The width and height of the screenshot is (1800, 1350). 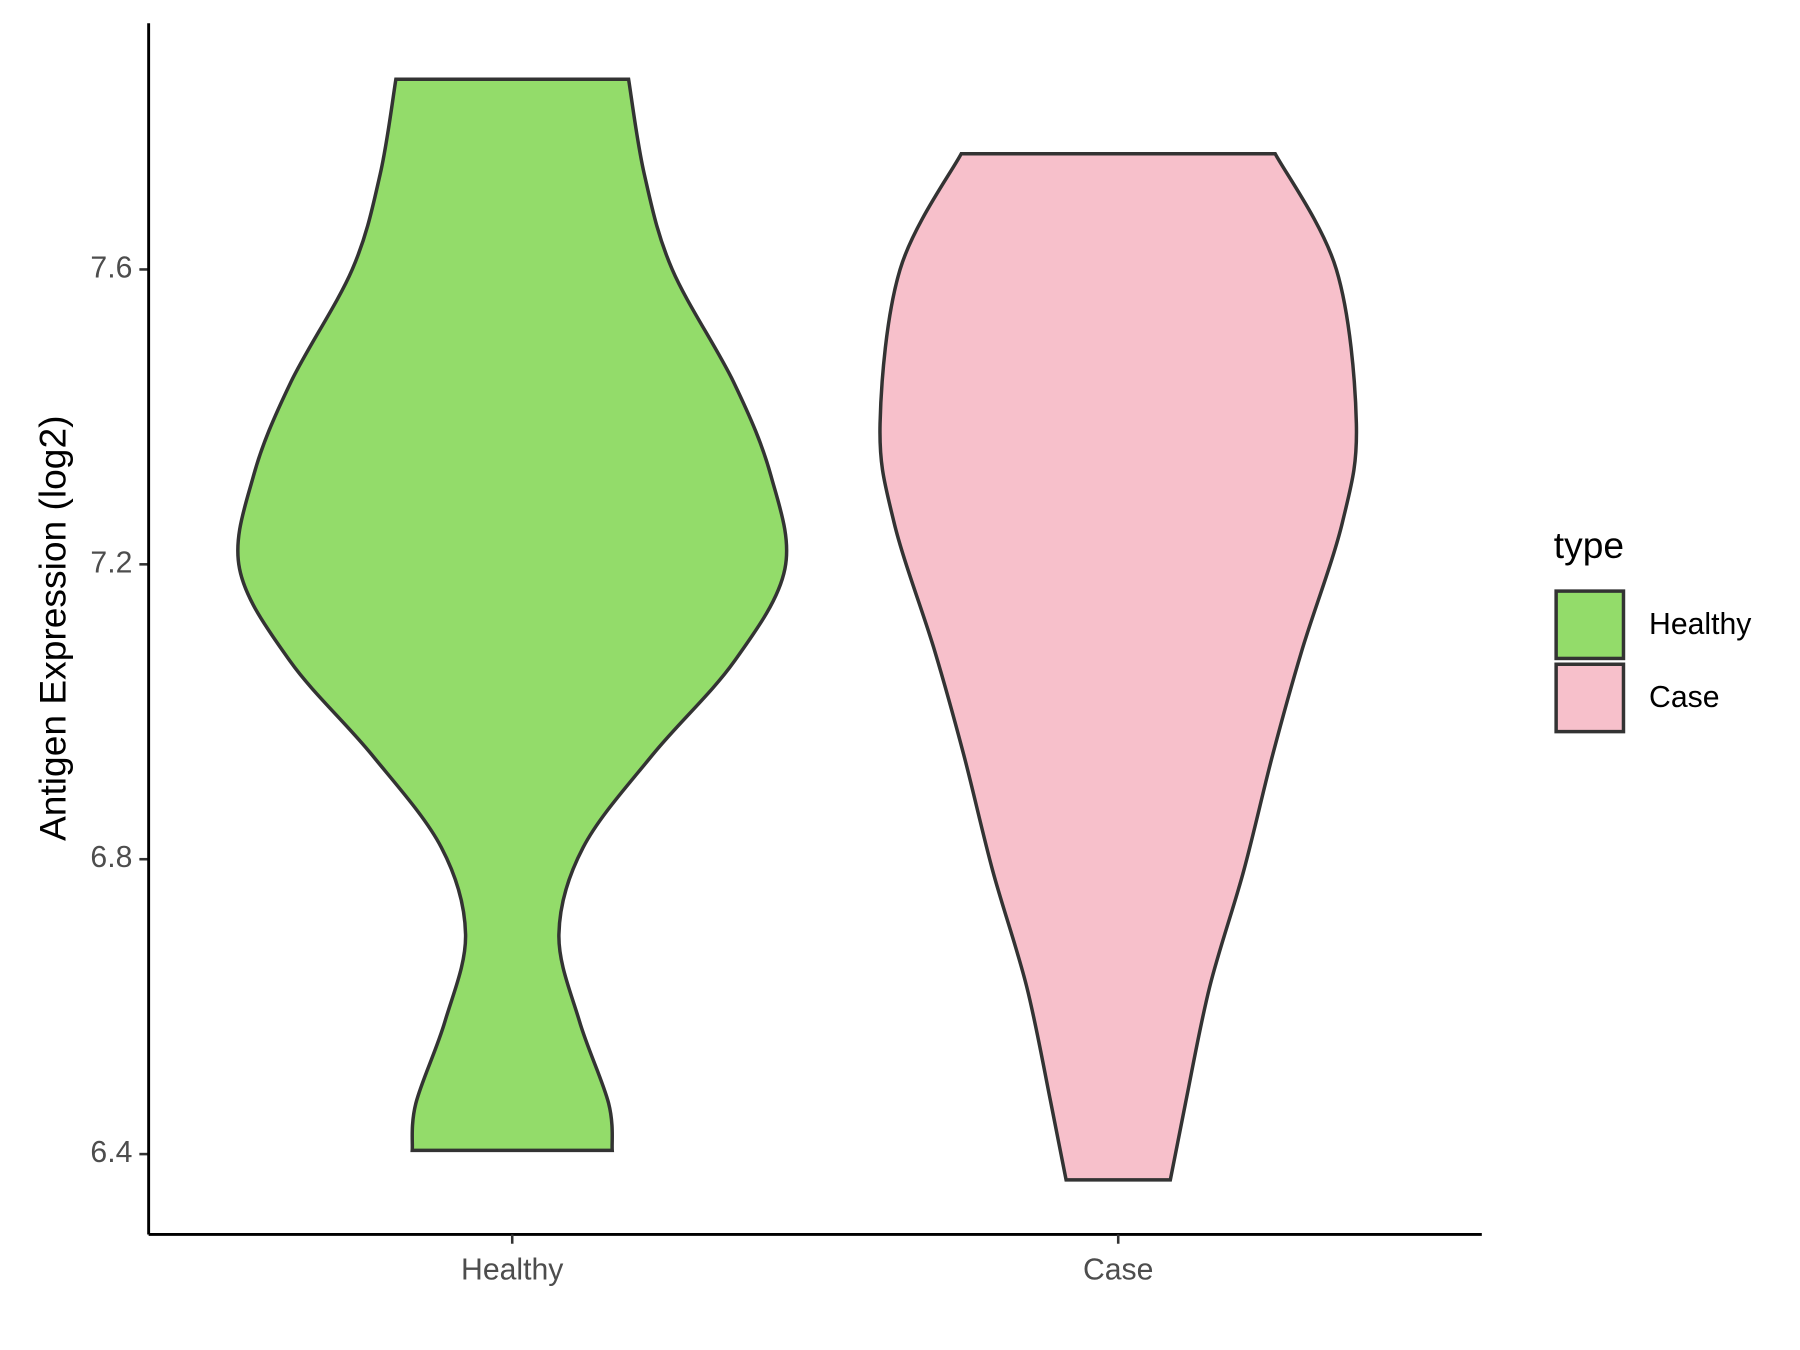 What do you see at coordinates (111, 1152) in the screenshot?
I see `y-tick-label: 6.4` at bounding box center [111, 1152].